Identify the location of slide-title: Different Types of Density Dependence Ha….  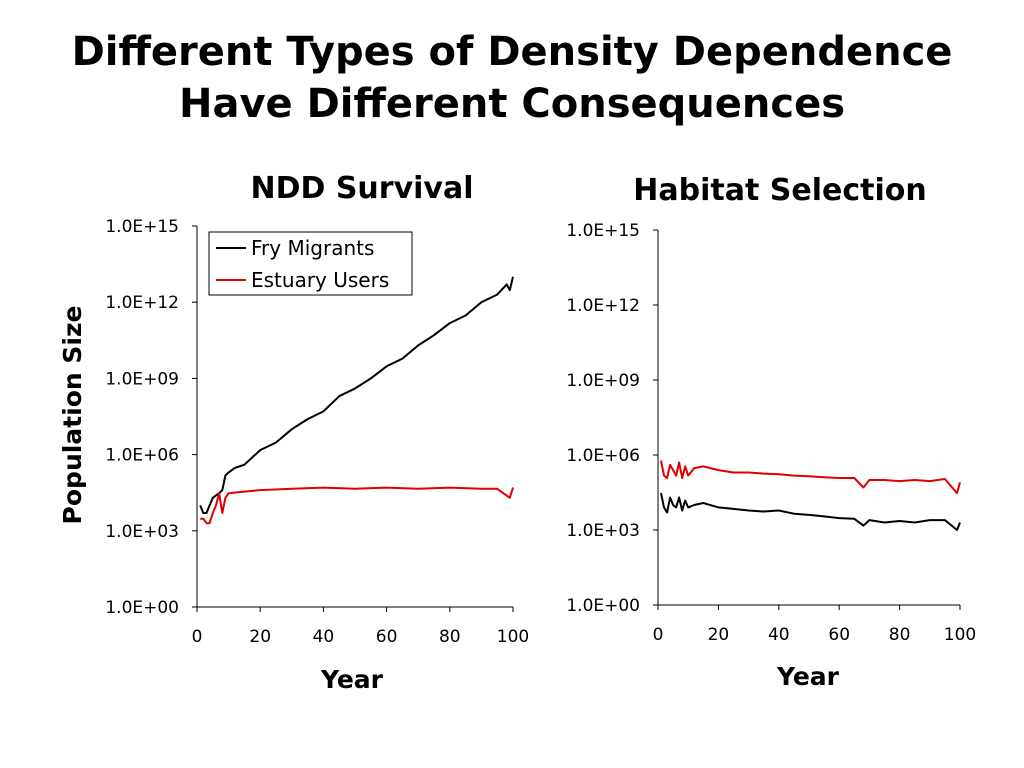
(512, 78).